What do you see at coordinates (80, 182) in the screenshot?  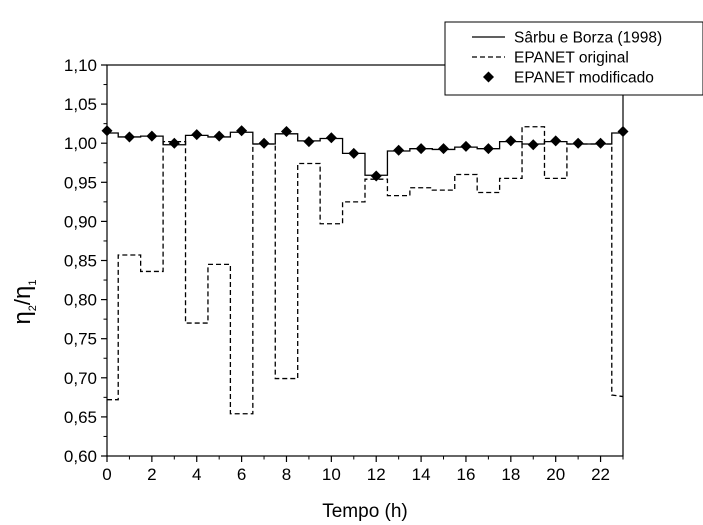 I see `y-tick-label: 0,95` at bounding box center [80, 182].